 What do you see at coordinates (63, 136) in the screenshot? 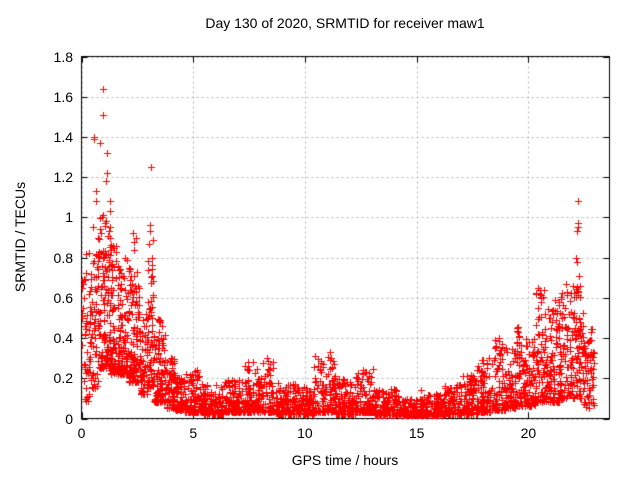
I see `y-tick-label: 1.4` at bounding box center [63, 136].